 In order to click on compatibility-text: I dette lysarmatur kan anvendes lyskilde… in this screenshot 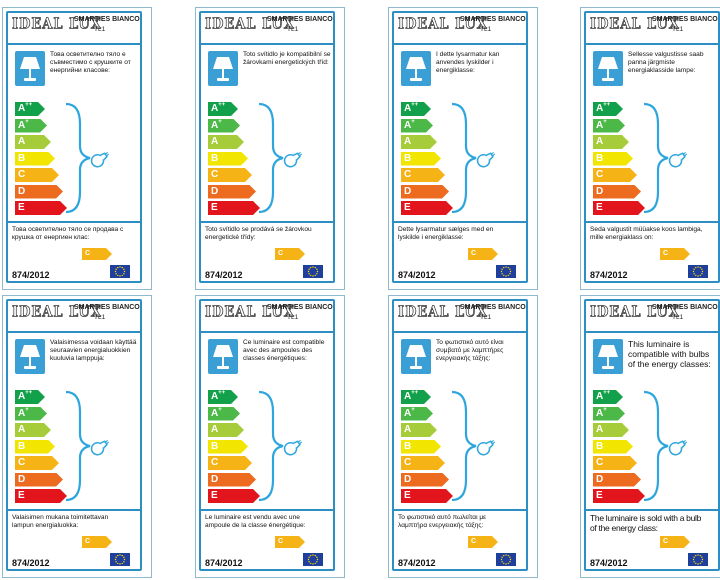, I will do `click(468, 62)`.